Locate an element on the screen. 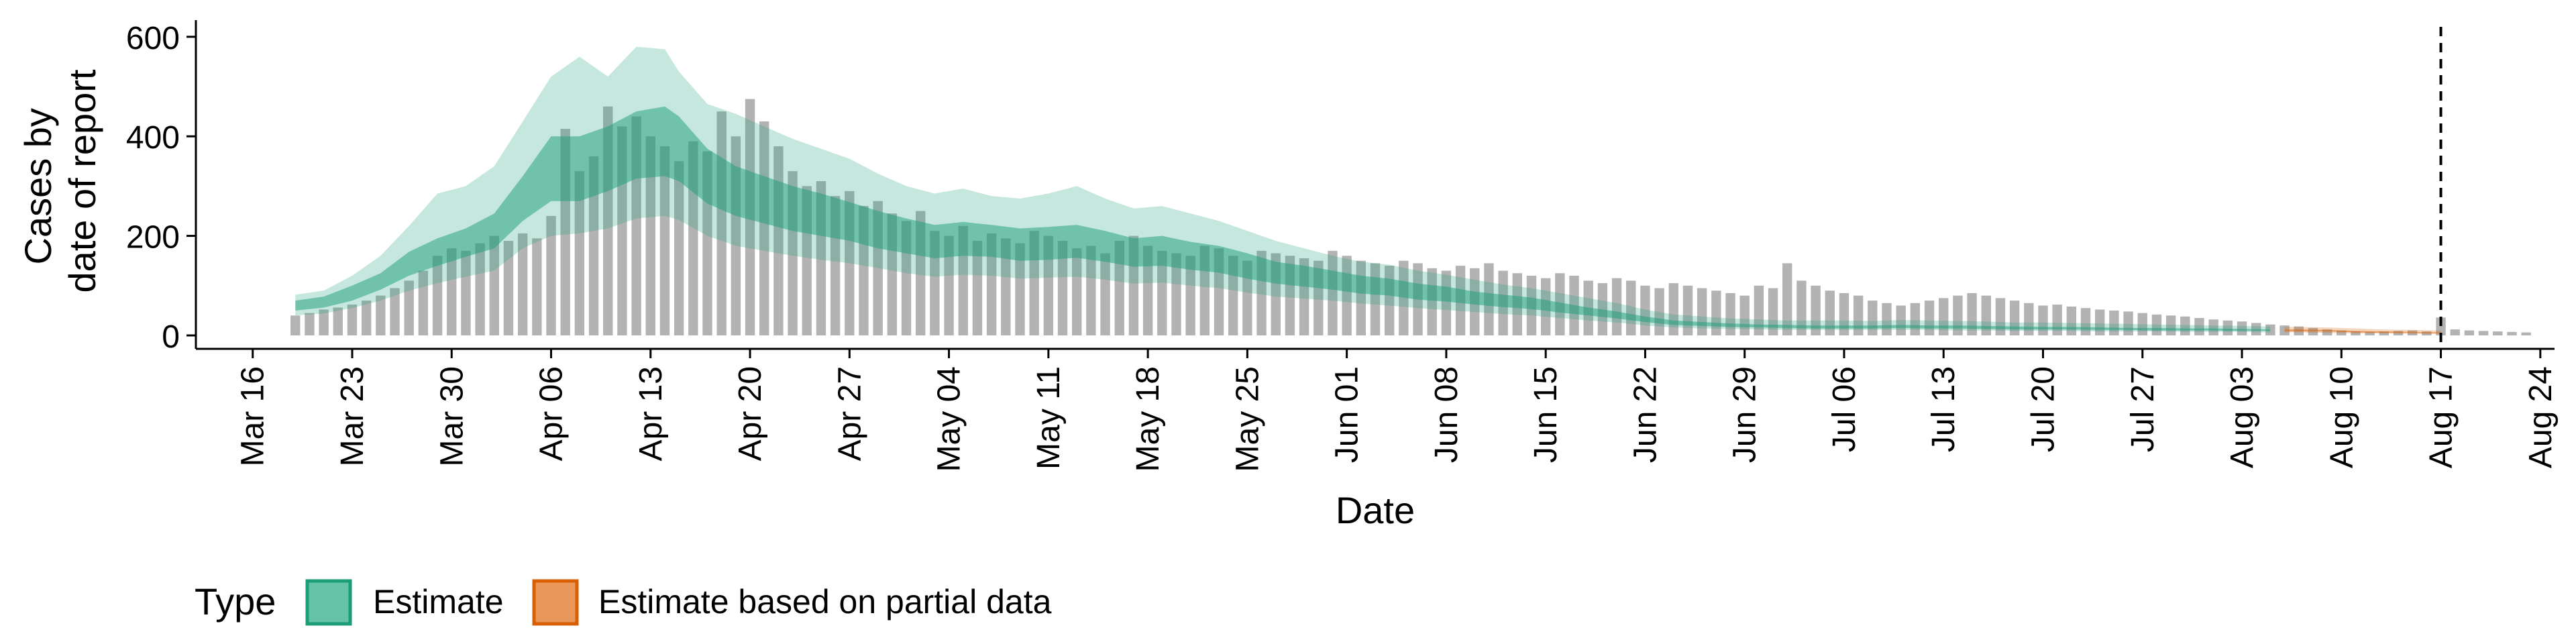 The image size is (2576, 644). x-tick-label: Jul 13 is located at coordinates (1944, 409).